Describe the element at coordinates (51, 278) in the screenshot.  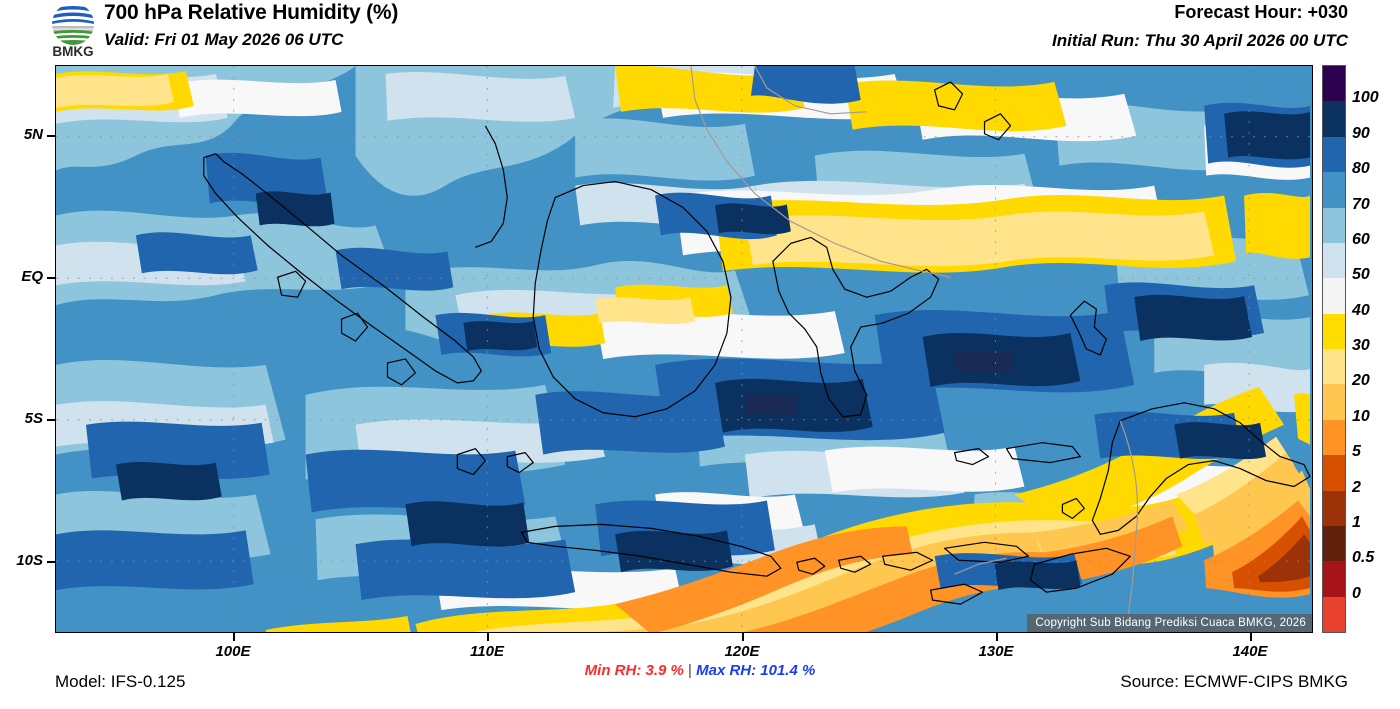
I see `y-tick-mark-eq` at that location.